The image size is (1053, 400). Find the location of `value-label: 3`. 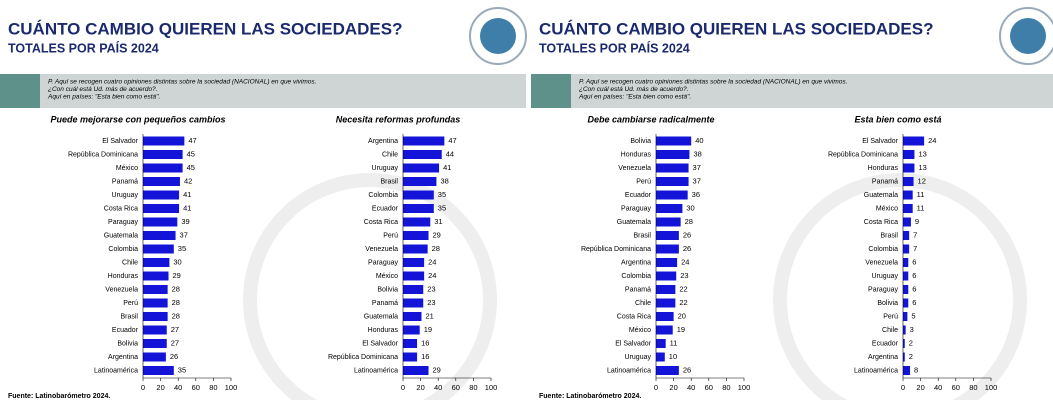

value-label: 3 is located at coordinates (912, 329).